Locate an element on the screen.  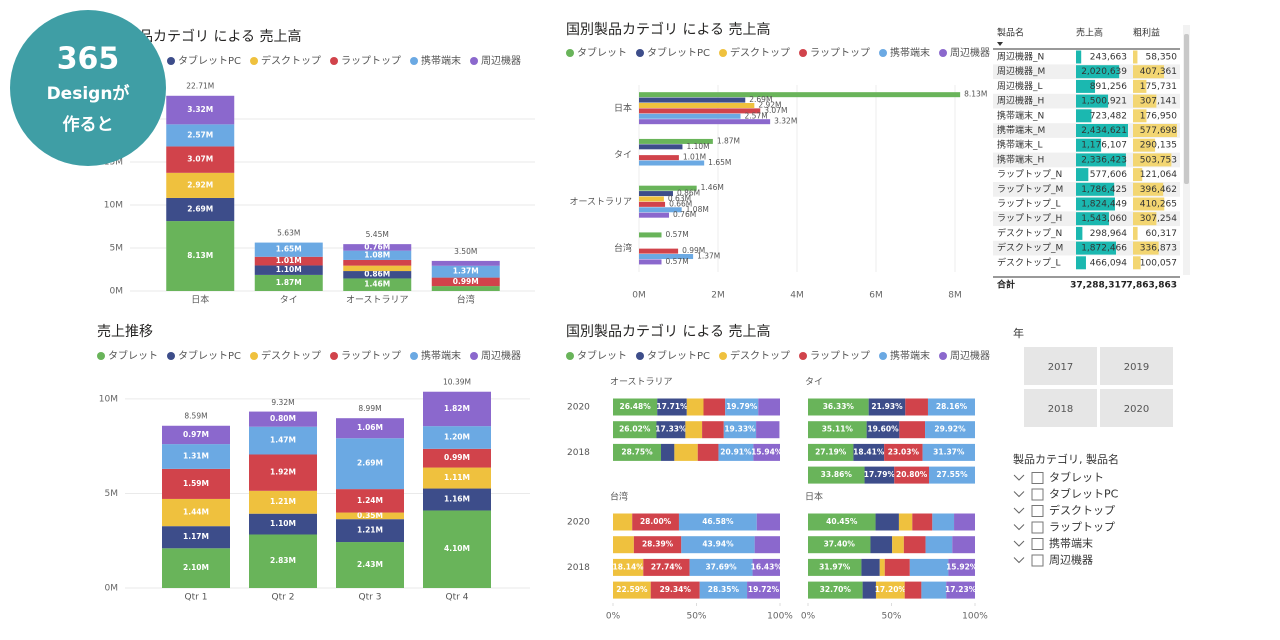
panel-title: 日本 is located at coordinates (814, 497).